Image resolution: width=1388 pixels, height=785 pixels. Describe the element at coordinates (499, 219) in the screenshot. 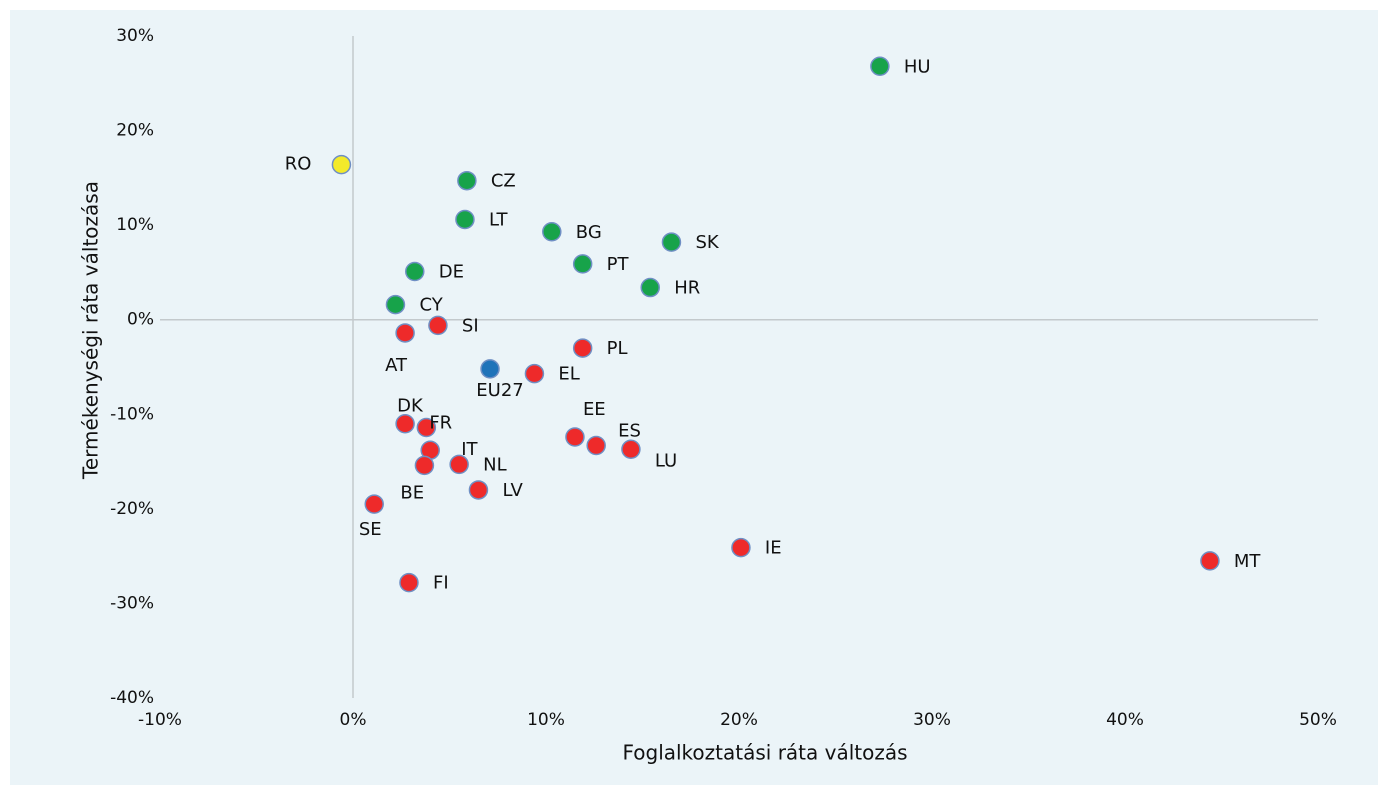

I see `point-label: LT` at that location.